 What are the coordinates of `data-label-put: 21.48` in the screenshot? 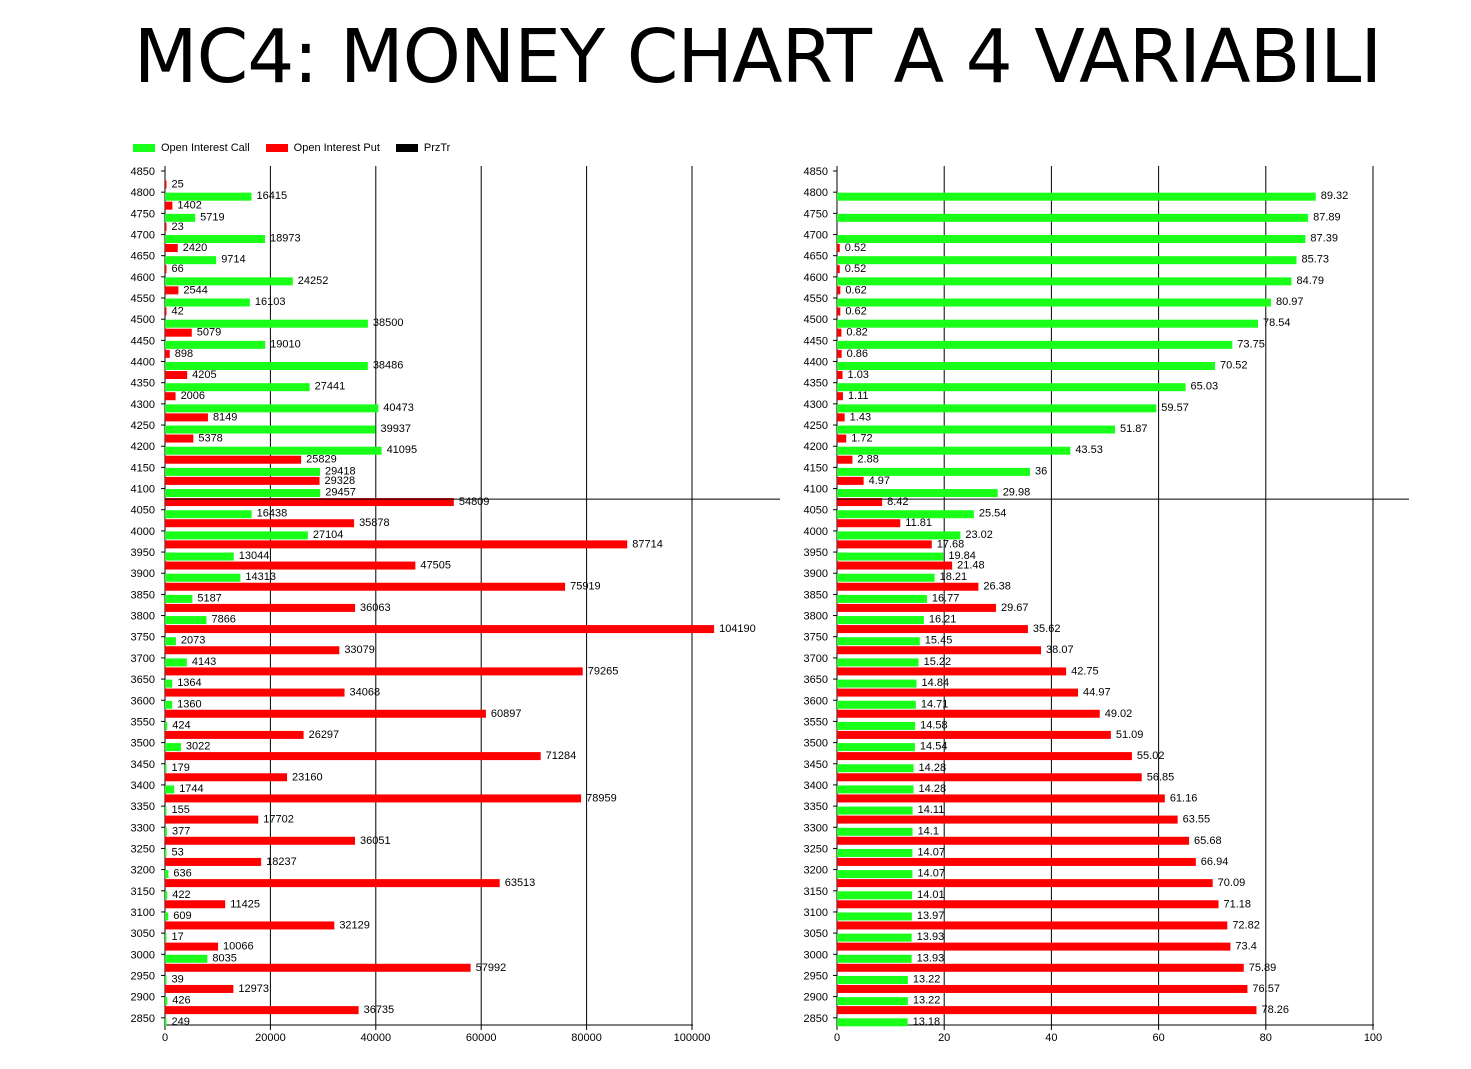 It's located at (971, 566).